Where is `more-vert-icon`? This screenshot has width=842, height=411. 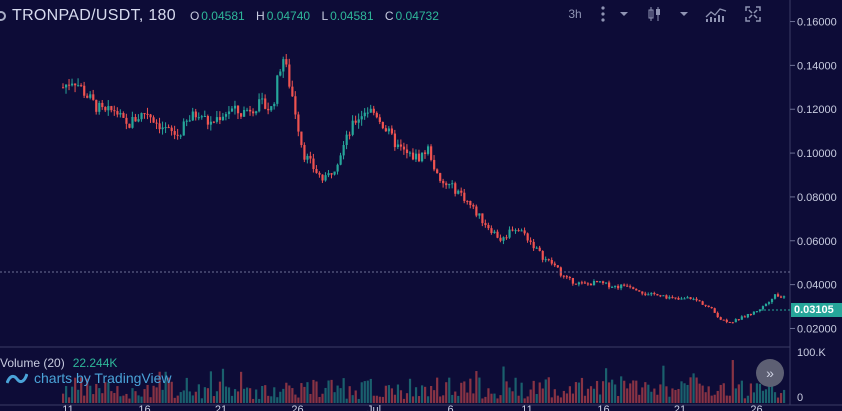 more-vert-icon is located at coordinates (603, 14).